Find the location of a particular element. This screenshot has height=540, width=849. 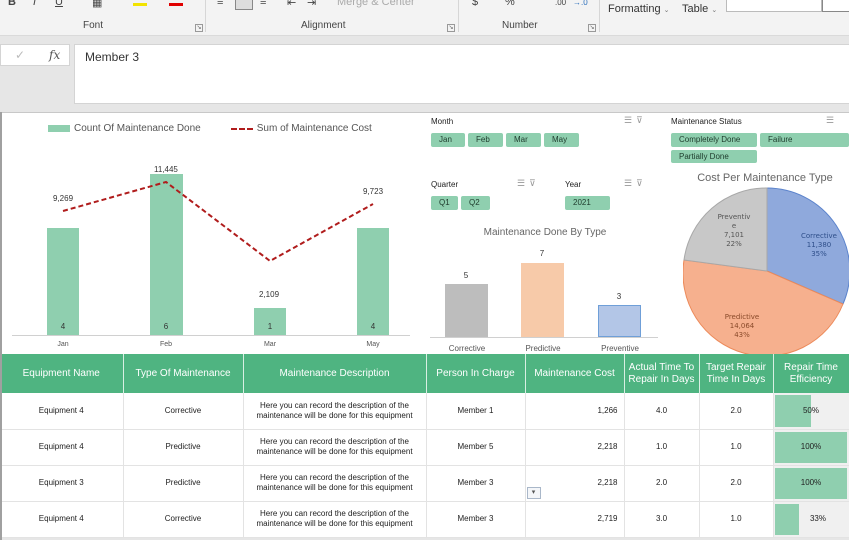

borders-icon: ▦ is located at coordinates (97, 4).